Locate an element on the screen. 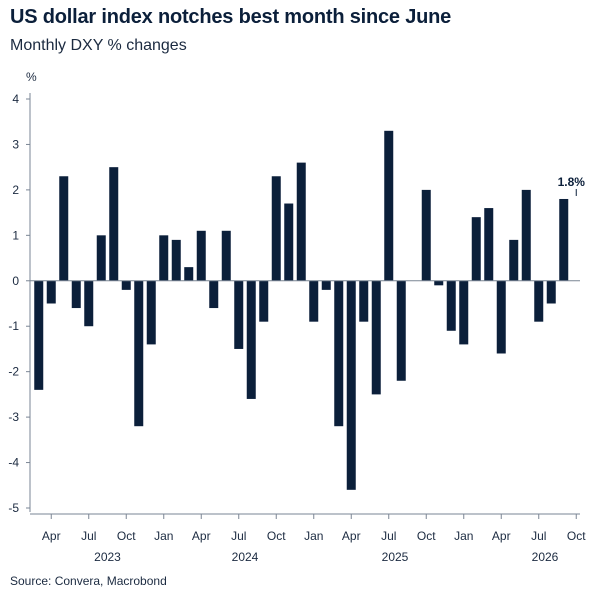 This screenshot has width=600, height=600. source-note: Source: Convera, Macrobond is located at coordinates (88, 581).